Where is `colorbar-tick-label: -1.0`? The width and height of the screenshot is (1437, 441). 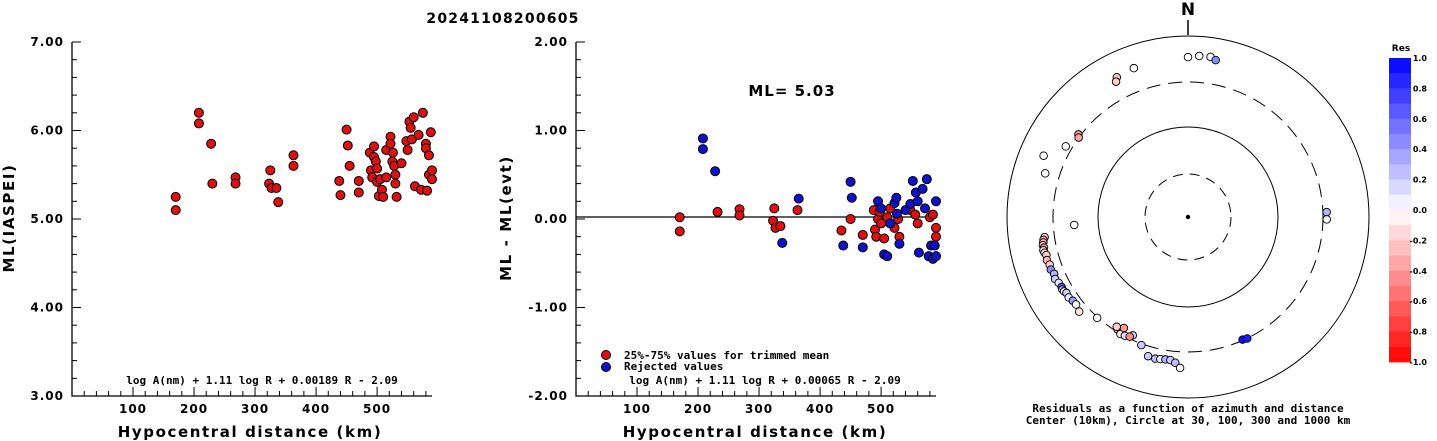
colorbar-tick-label: -1.0 is located at coordinates (1419, 362).